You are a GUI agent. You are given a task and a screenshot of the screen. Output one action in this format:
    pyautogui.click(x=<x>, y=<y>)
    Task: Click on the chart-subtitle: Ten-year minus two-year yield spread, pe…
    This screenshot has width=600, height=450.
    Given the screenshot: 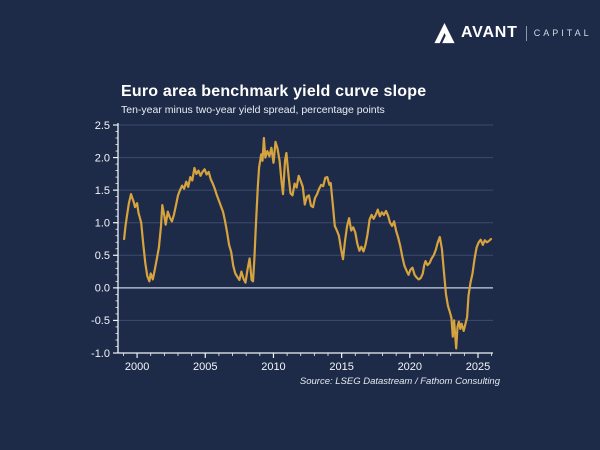 What is the action you would take?
    pyautogui.click(x=253, y=110)
    